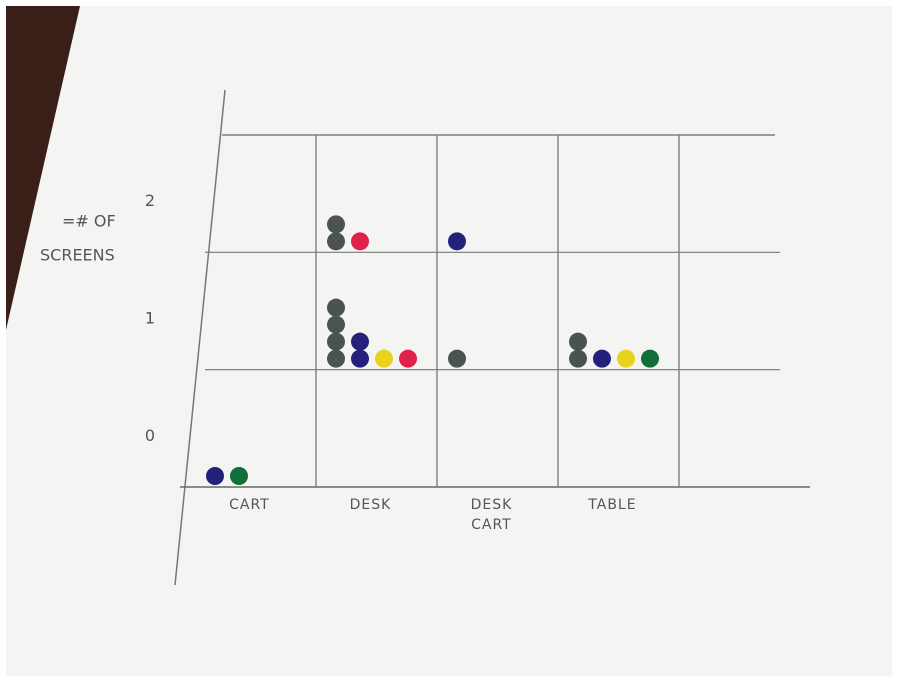 The height and width of the screenshot is (682, 898). What do you see at coordinates (43, 168) in the screenshot?
I see `table-corner` at bounding box center [43, 168].